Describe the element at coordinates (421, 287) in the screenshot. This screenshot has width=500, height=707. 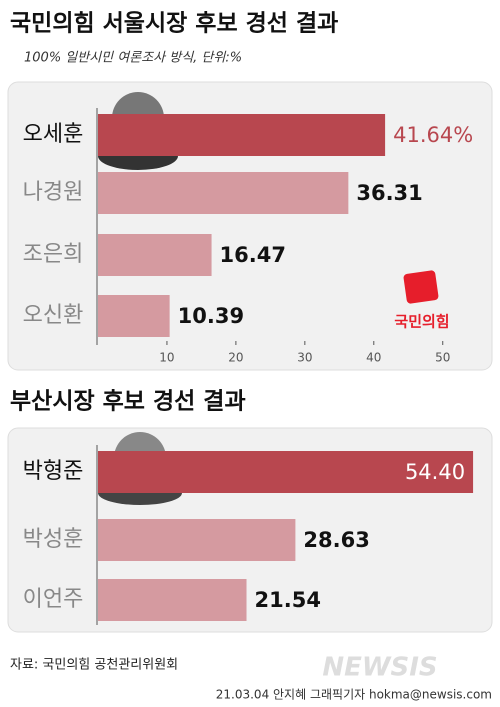
I see `logo-mark` at that location.